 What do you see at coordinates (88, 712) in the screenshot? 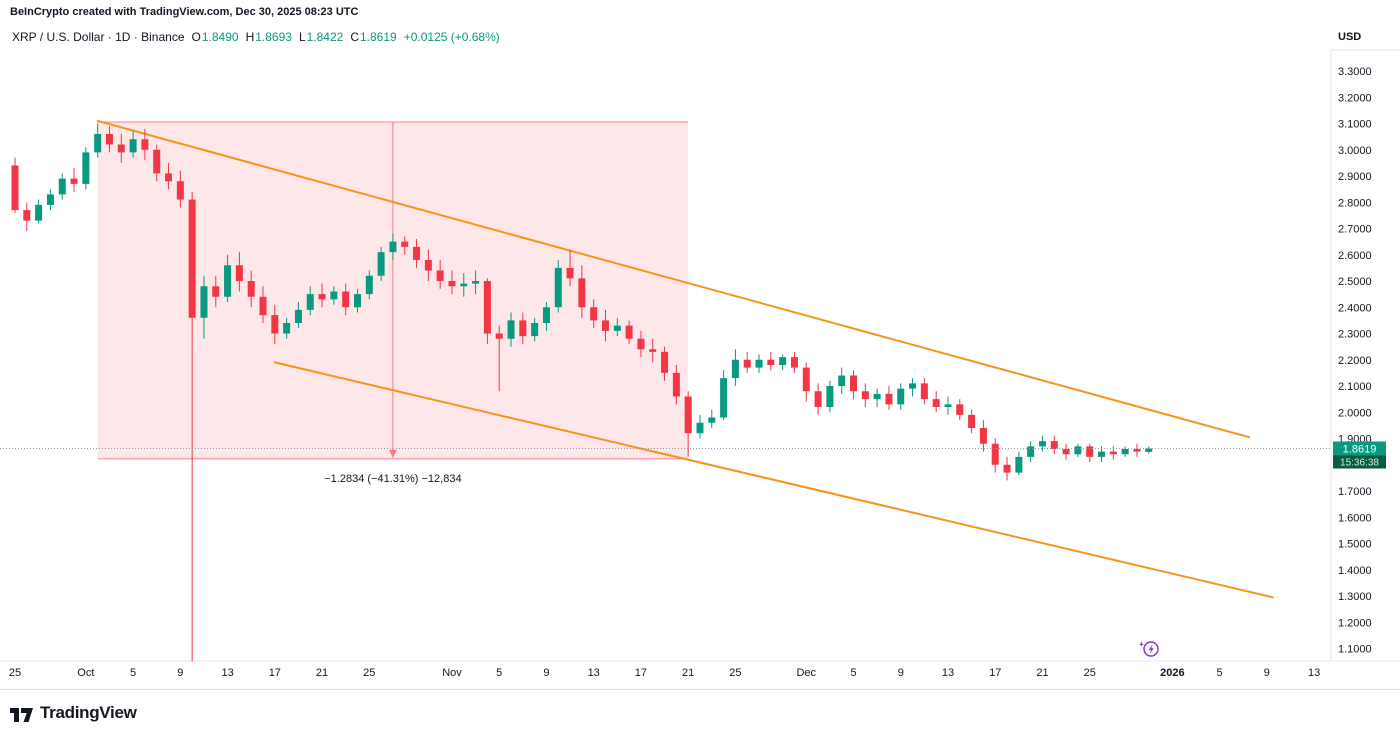
I see `tradingview-brand: TradingView` at bounding box center [88, 712].